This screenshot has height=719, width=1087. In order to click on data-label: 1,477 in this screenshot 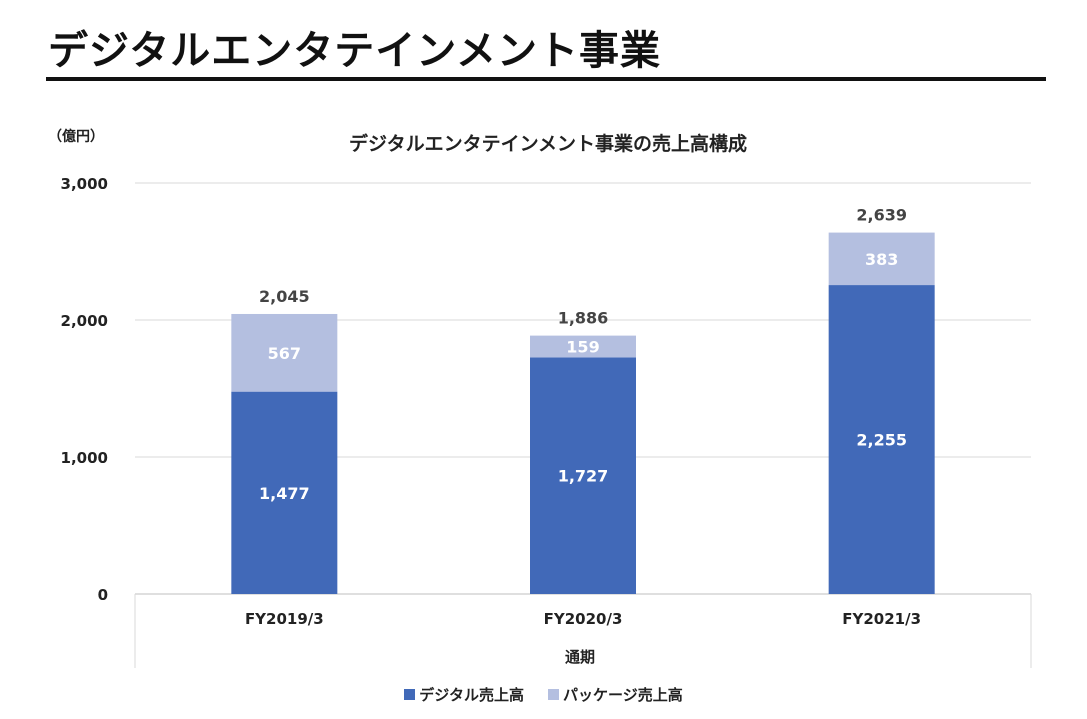, I will do `click(284, 493)`.